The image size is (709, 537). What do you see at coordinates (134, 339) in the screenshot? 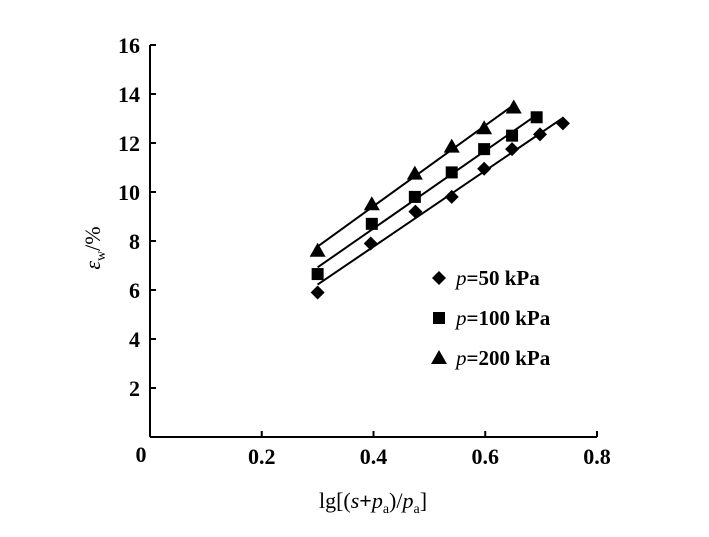
I see `y-tick-label: 4` at bounding box center [134, 339].